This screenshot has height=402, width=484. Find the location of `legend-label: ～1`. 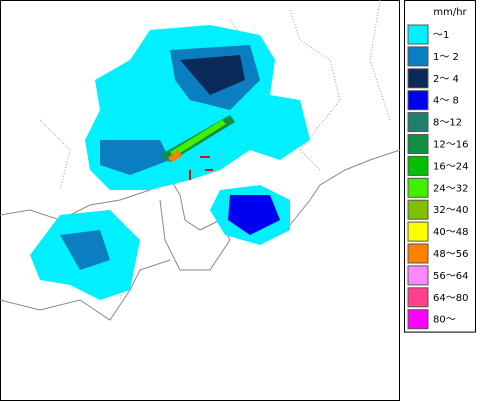

legend-label: ～1 is located at coordinates (441, 35).